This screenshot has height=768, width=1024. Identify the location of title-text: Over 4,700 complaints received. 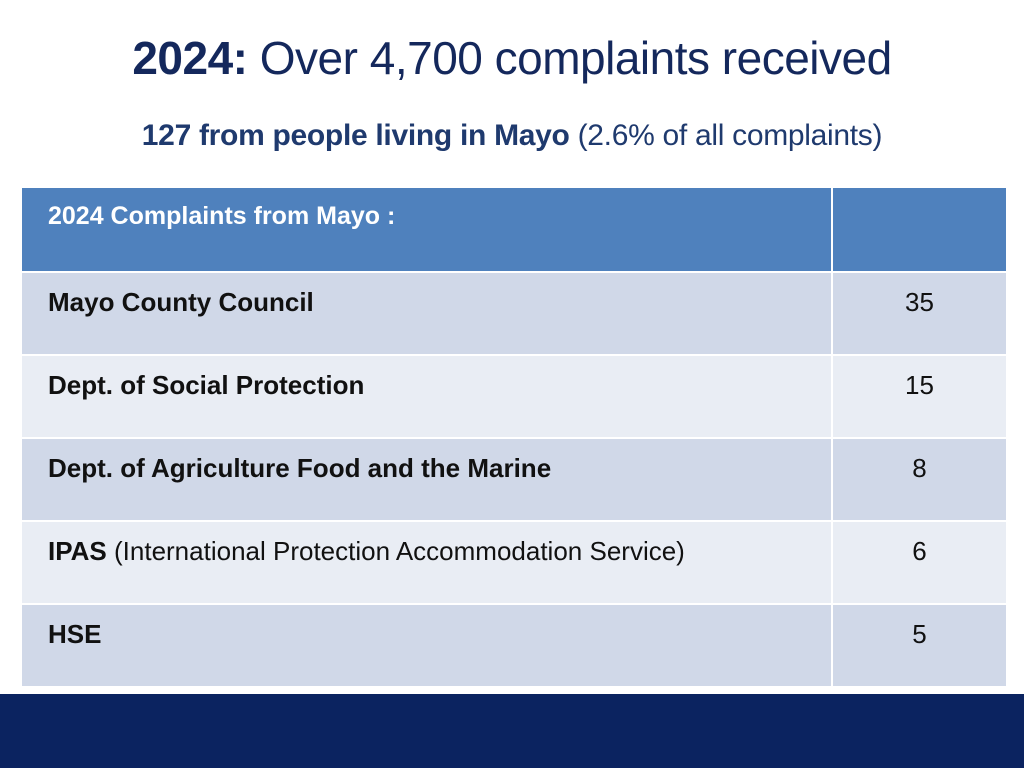
(575, 58).